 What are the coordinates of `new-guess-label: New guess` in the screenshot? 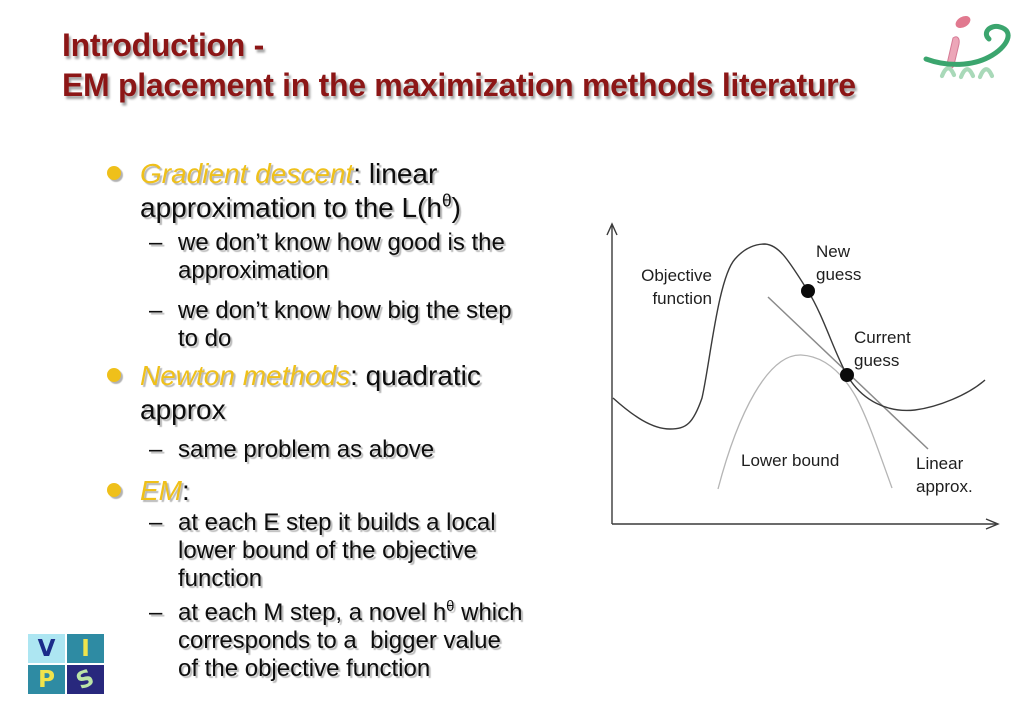 It's located at (838, 263).